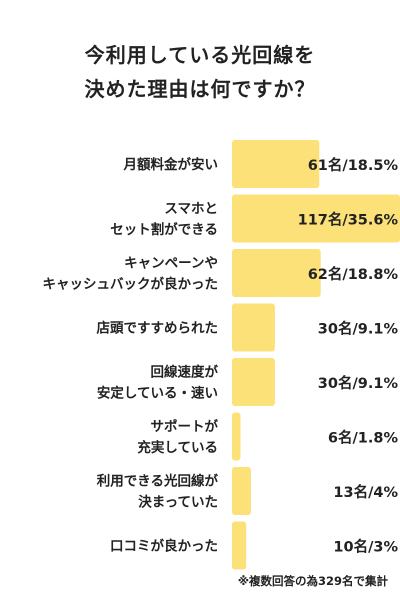 This screenshot has height=600, width=400. Describe the element at coordinates (353, 165) in the screenshot. I see `value-label: 61名/18.5%` at that location.